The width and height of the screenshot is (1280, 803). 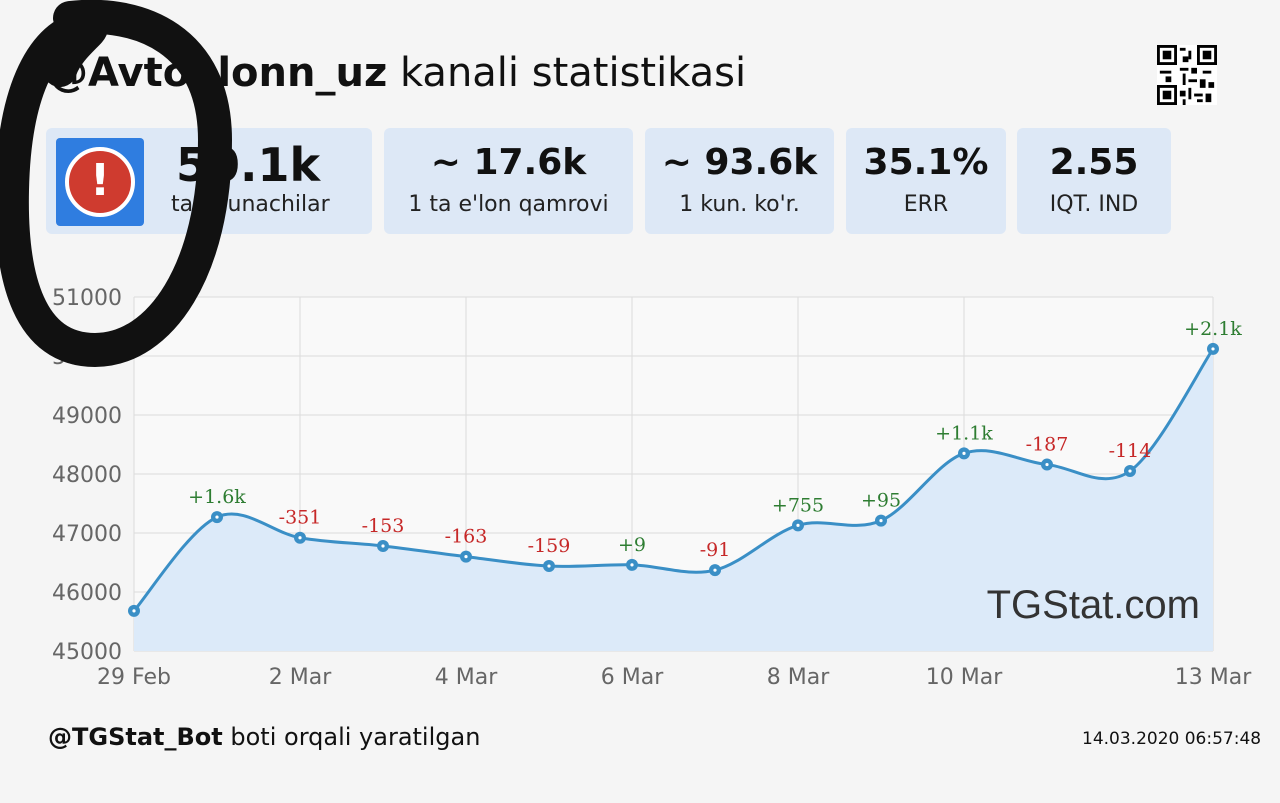 I want to click on title-suffix: kanali statistikasi, so click(x=567, y=73).